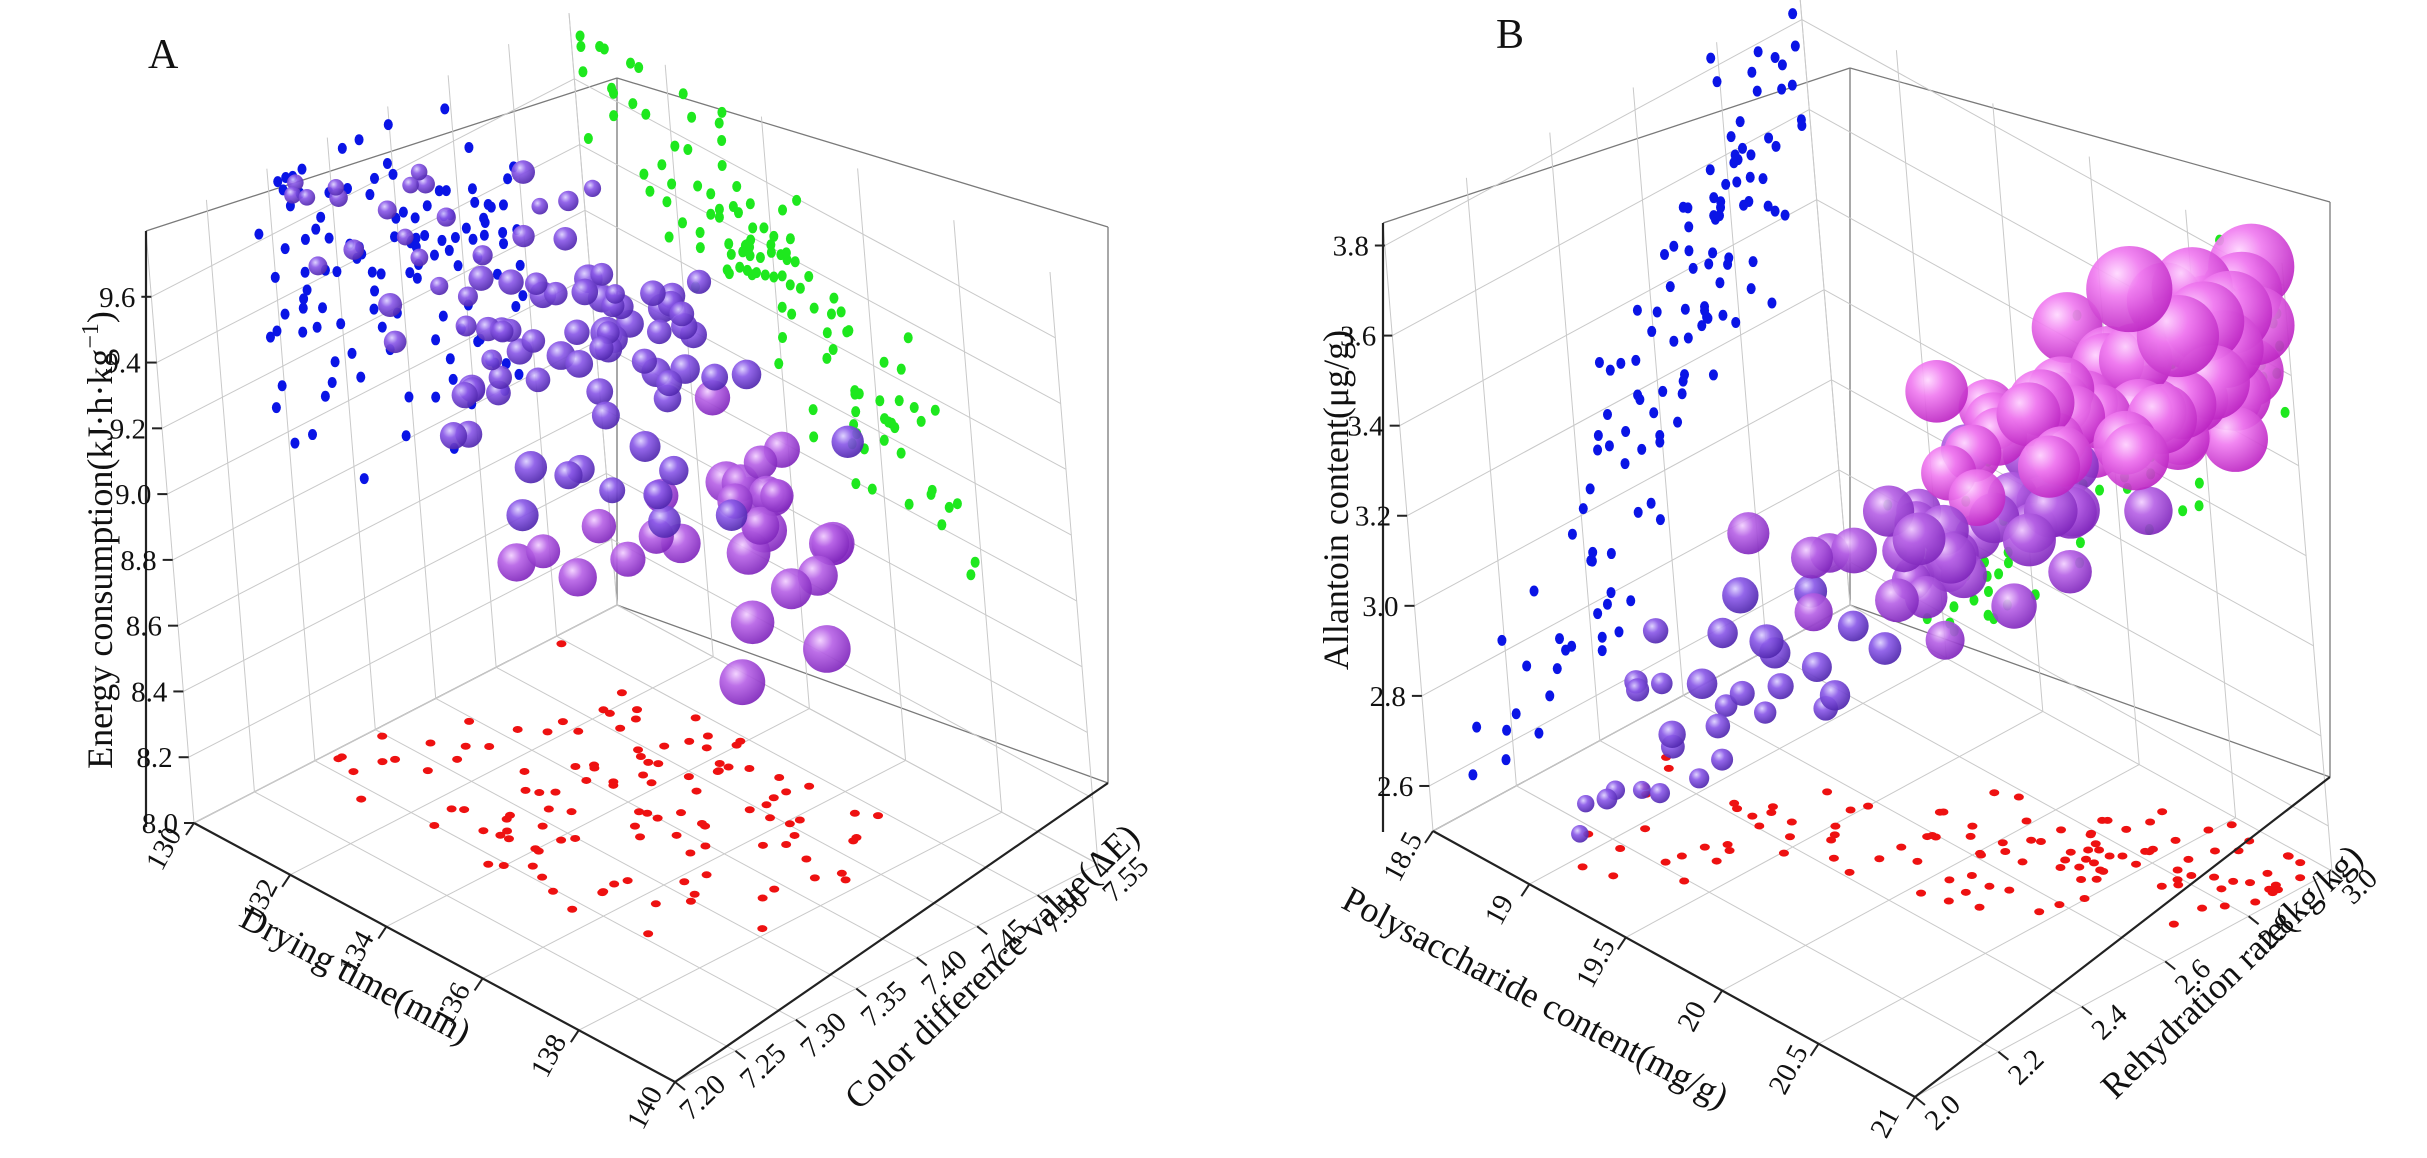 This screenshot has width=2427, height=1158. I want to click on panel-b-yz-wall-projection, so click(1637, 394).